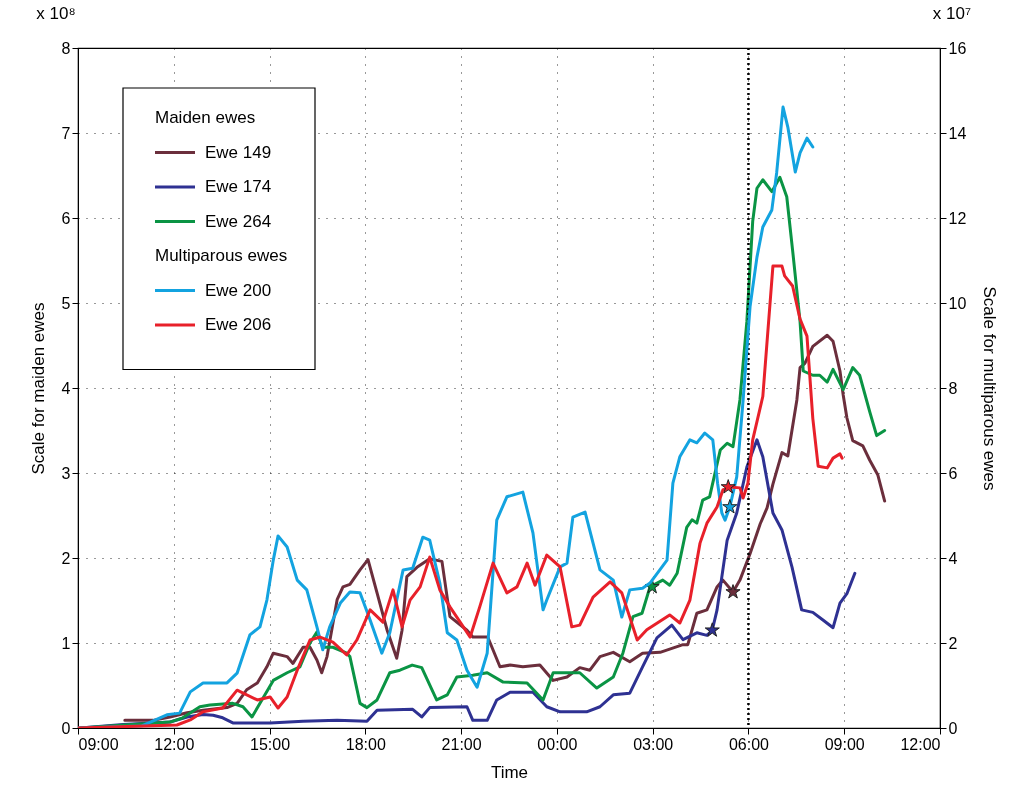 This screenshot has width=1016, height=800. Describe the element at coordinates (953, 728) in the screenshot. I see `y2-tick-label: 0` at that location.